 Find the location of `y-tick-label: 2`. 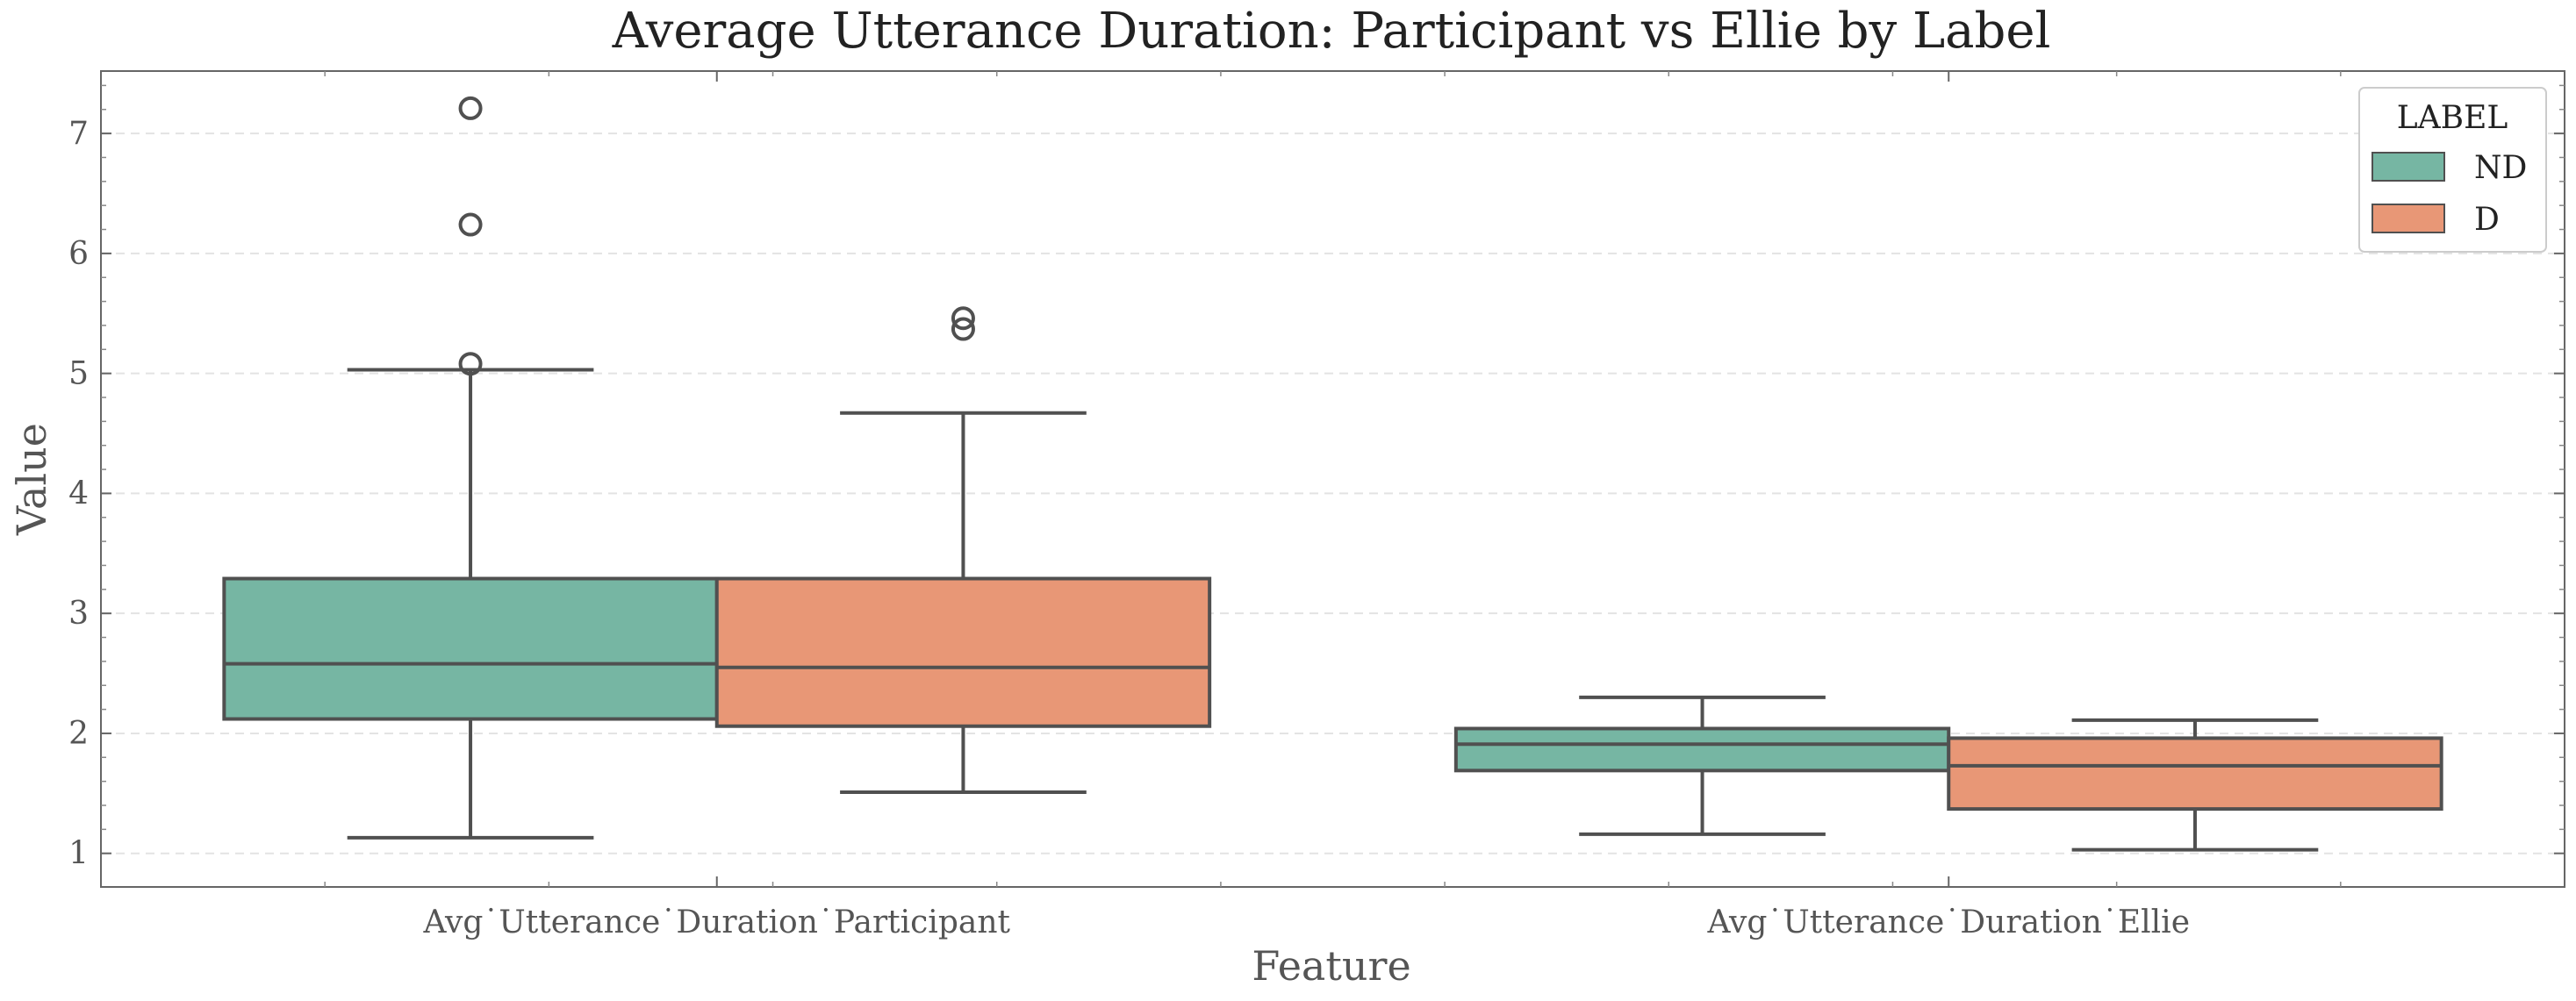

y-tick-label: 2 is located at coordinates (78, 734).